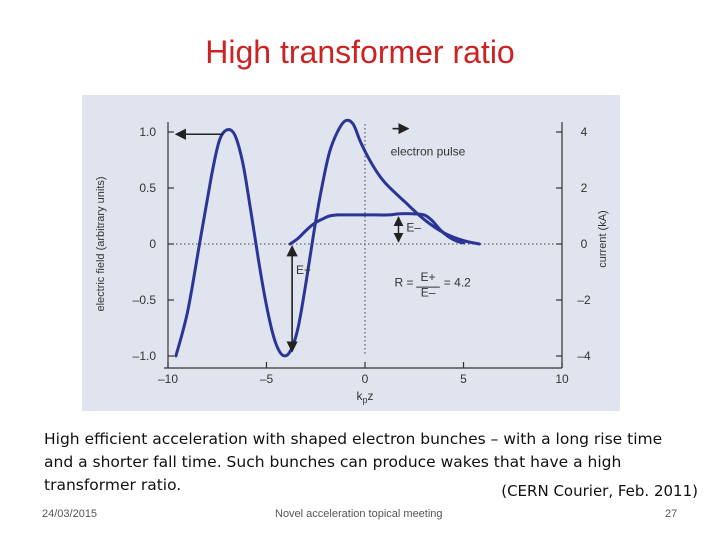  What do you see at coordinates (584, 356) in the screenshot?
I see `y2-tick-label: –4` at bounding box center [584, 356].